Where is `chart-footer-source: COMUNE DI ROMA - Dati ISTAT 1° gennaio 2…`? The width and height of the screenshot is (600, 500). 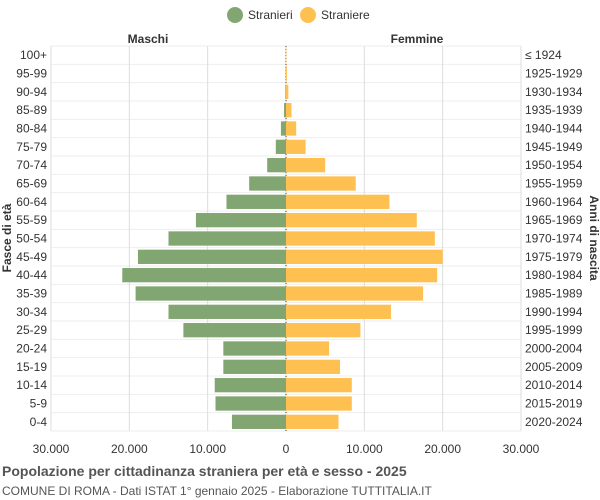
chart-footer-source: COMUNE DI ROMA - Dati ISTAT 1° gennaio 2… is located at coordinates (217, 491).